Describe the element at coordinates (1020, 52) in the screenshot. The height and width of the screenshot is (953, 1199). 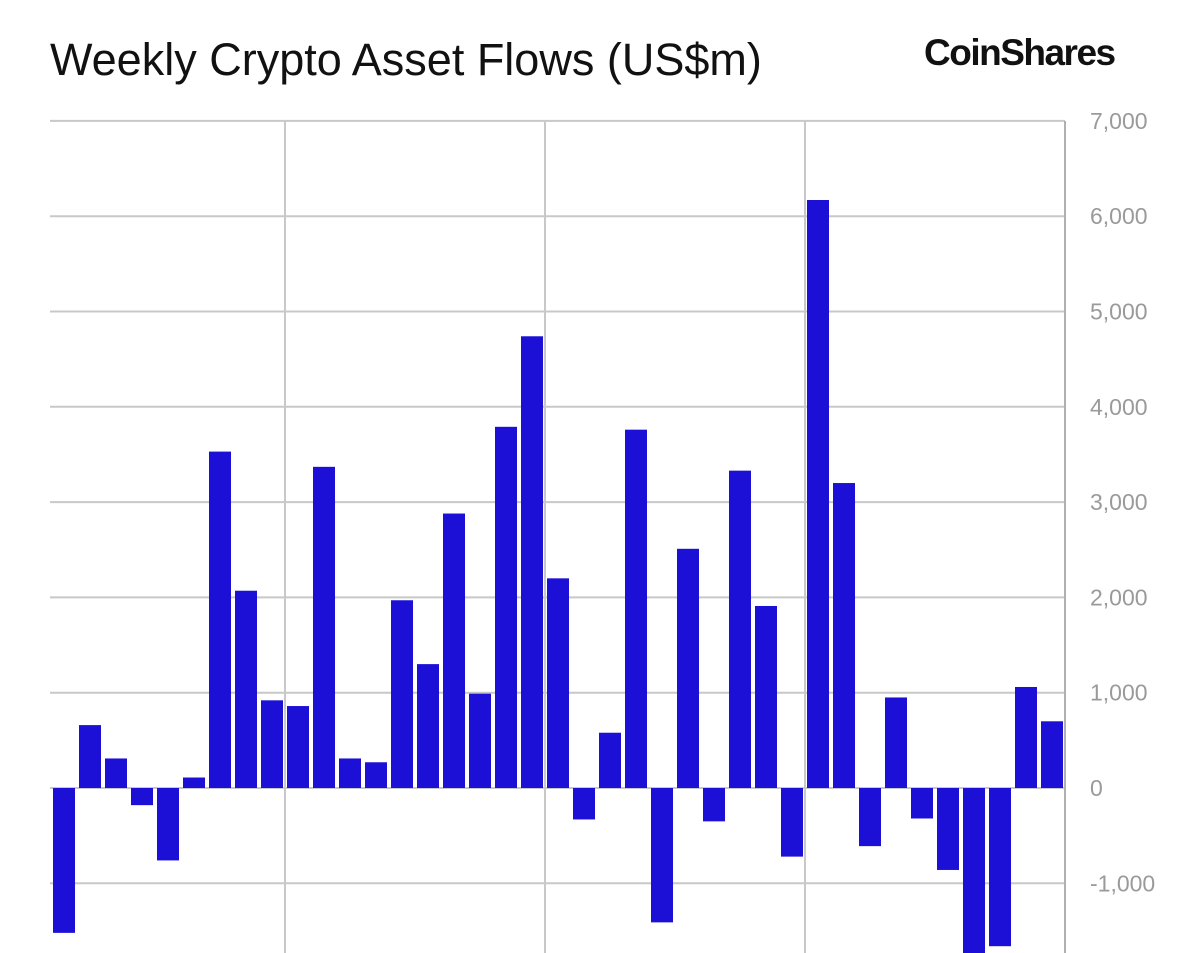
I see `coinshares-logo: CoinShares` at that location.